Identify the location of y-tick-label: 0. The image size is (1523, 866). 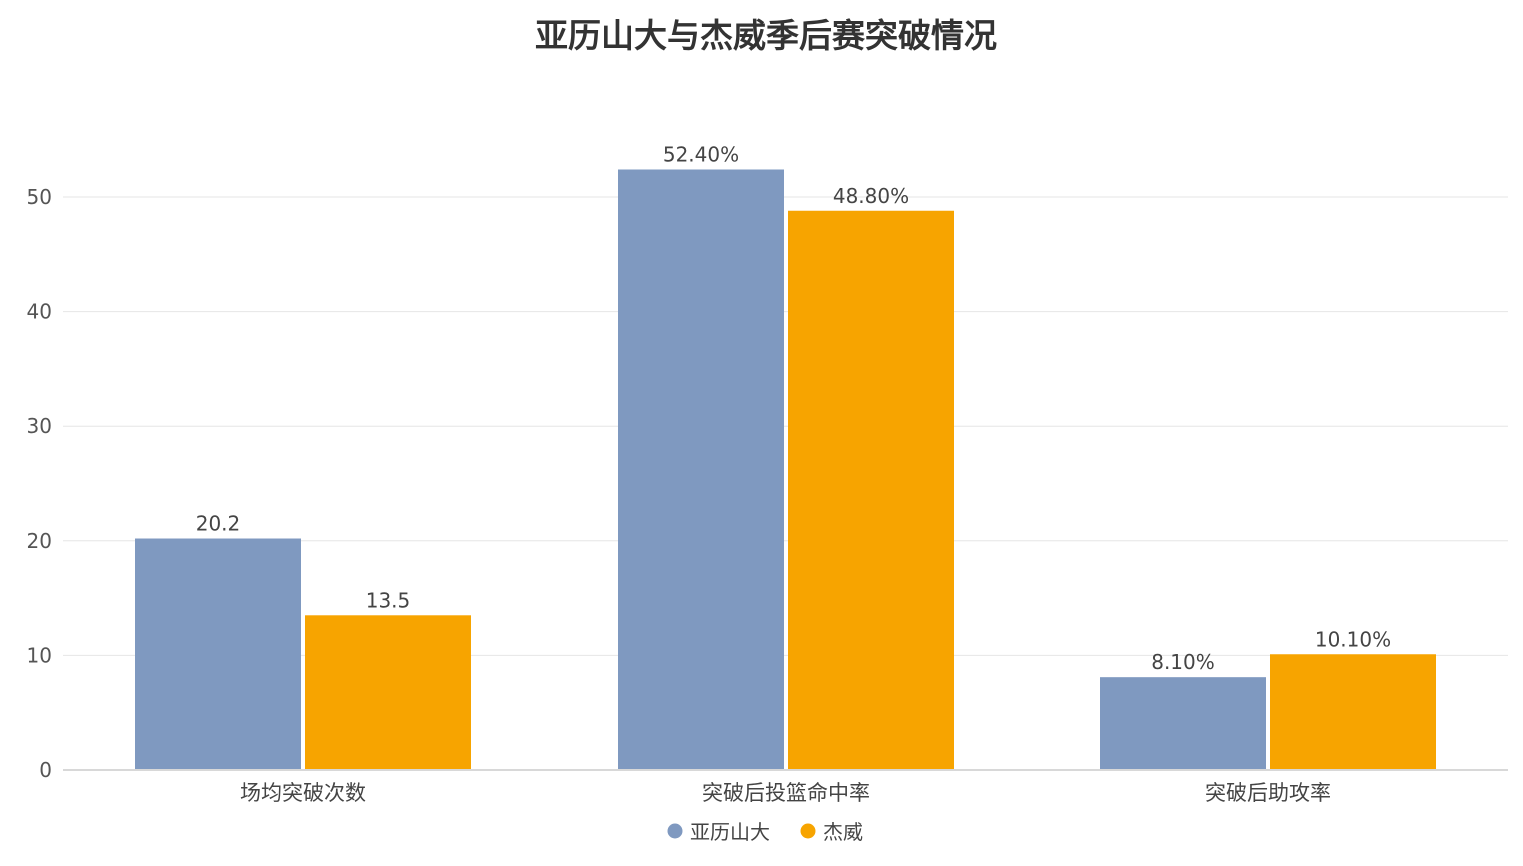
(45, 770).